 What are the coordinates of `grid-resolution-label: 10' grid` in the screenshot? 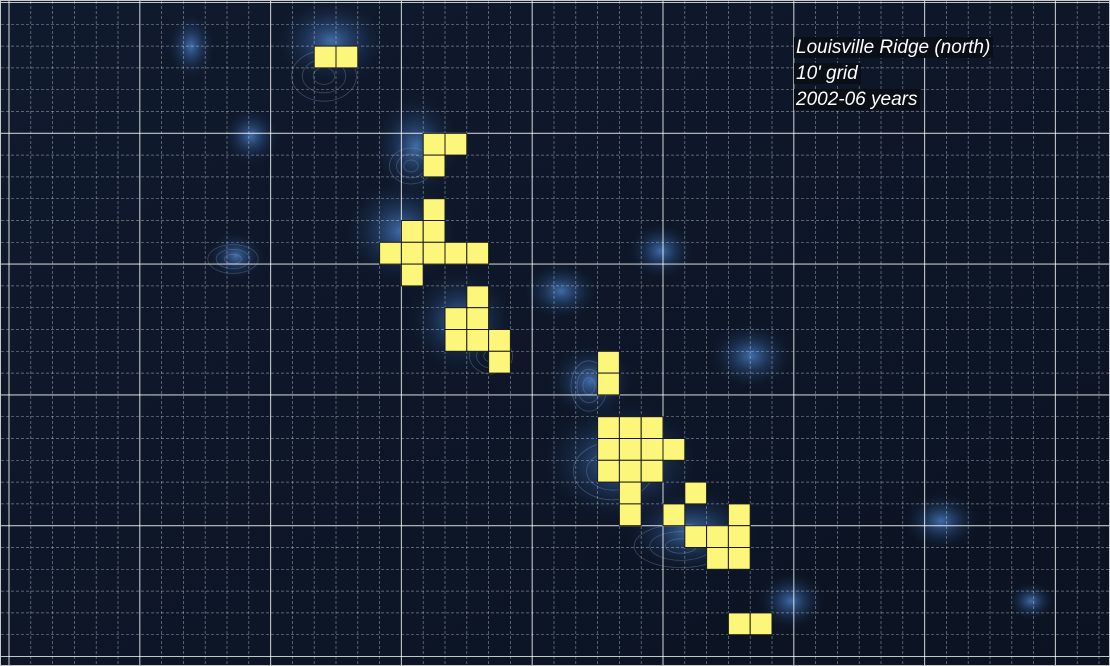 It's located at (827, 73).